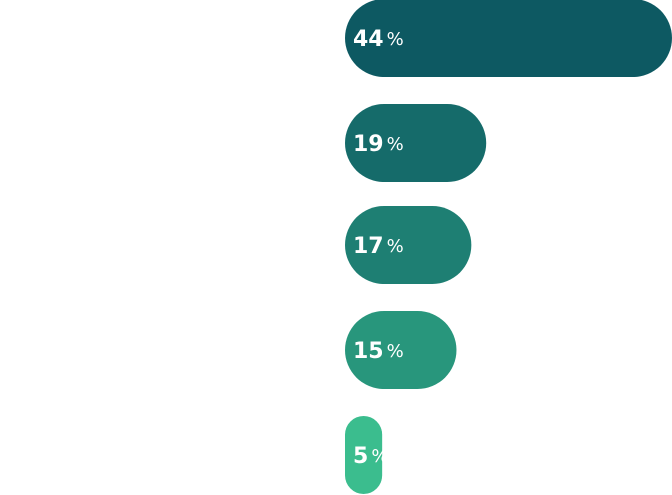 The image size is (672, 495). I want to click on value-number: 15, so click(368, 351).